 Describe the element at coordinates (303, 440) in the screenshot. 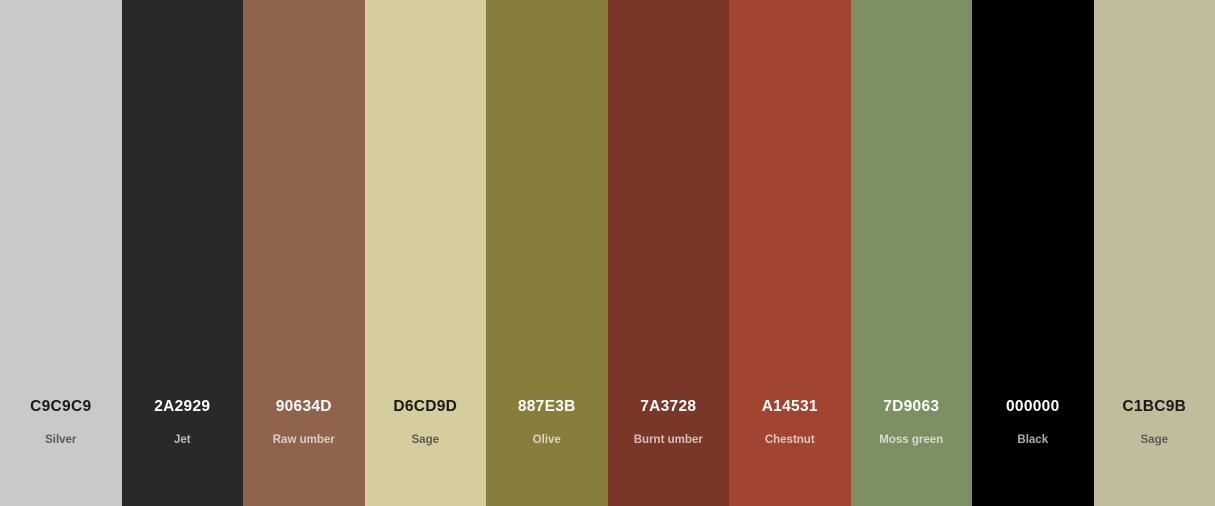

I see `swatch-color-name: Raw umber` at that location.